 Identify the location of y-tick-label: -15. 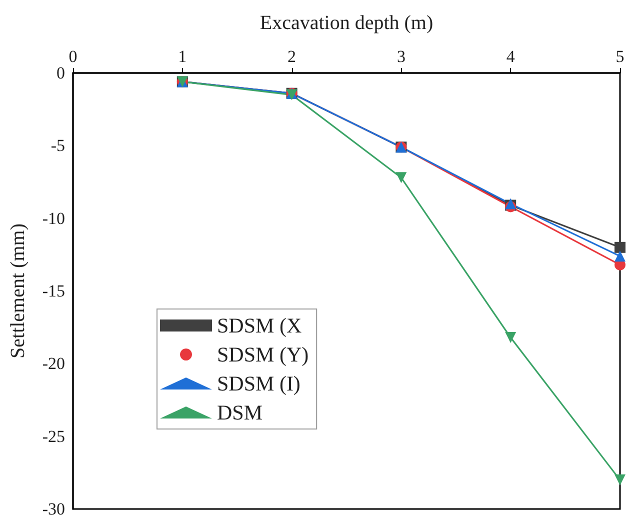
(53, 291).